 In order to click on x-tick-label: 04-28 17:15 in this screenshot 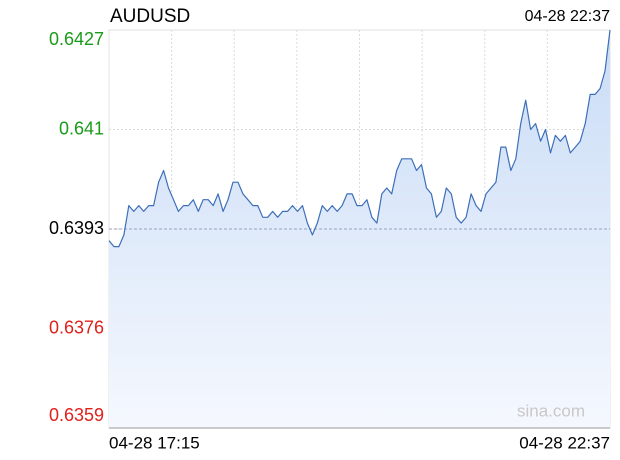, I will do `click(154, 442)`.